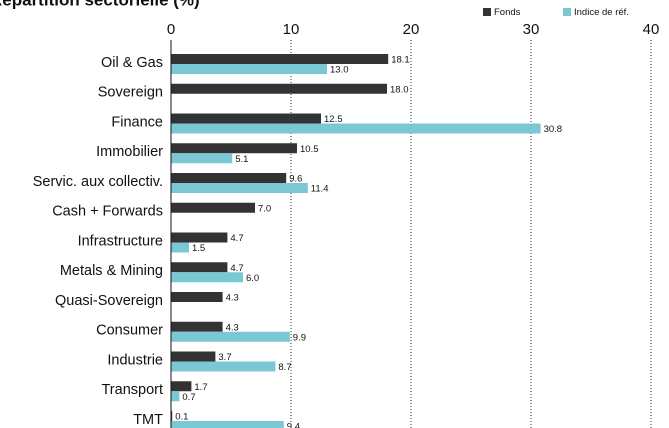  I want to click on y-tick-label: Transport, so click(132, 390).